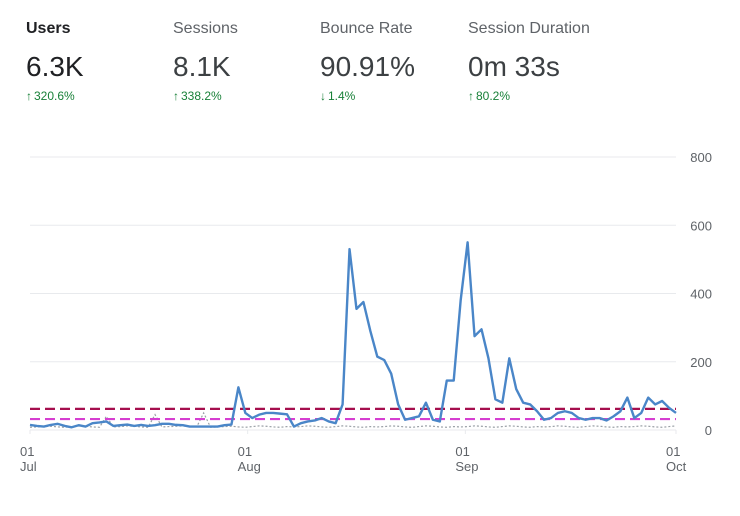 Image resolution: width=740 pixels, height=516 pixels. What do you see at coordinates (701, 362) in the screenshot?
I see `y-tick-label: 200` at bounding box center [701, 362].